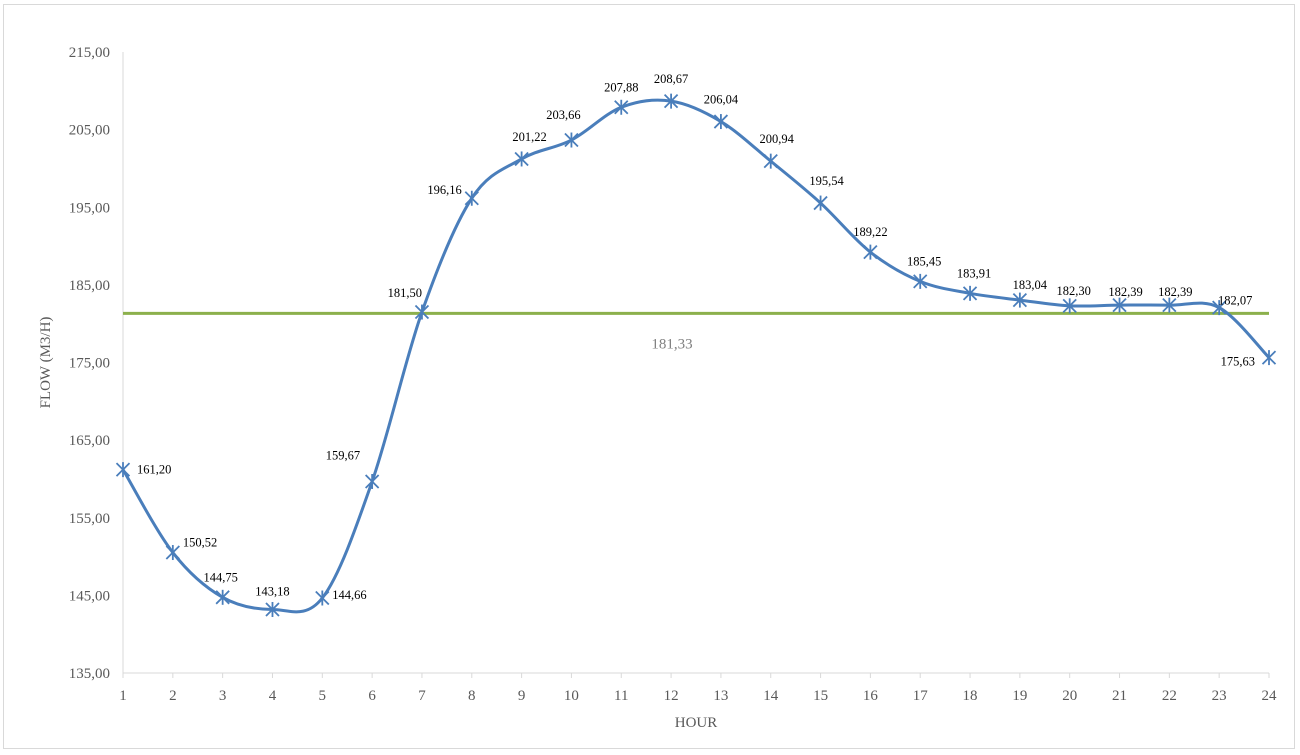  Describe the element at coordinates (721, 100) in the screenshot. I see `data-label: 206,04` at that location.